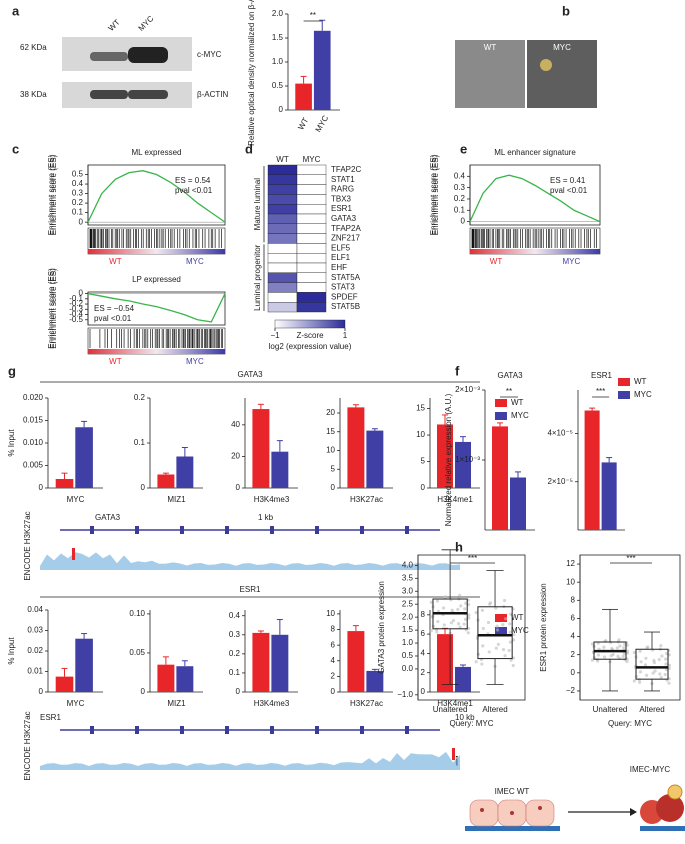  I want to click on y-tick-label: 2, so click(573, 654).